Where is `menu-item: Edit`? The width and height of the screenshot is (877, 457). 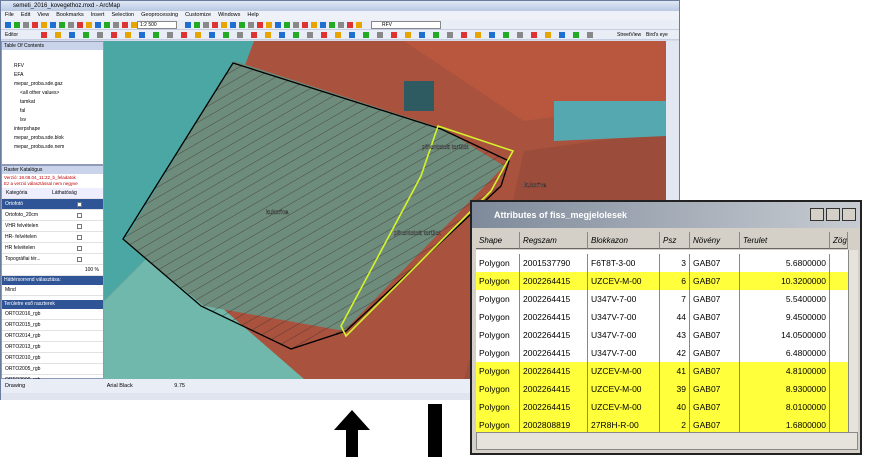
menu-item: Edit is located at coordinates (25, 15).